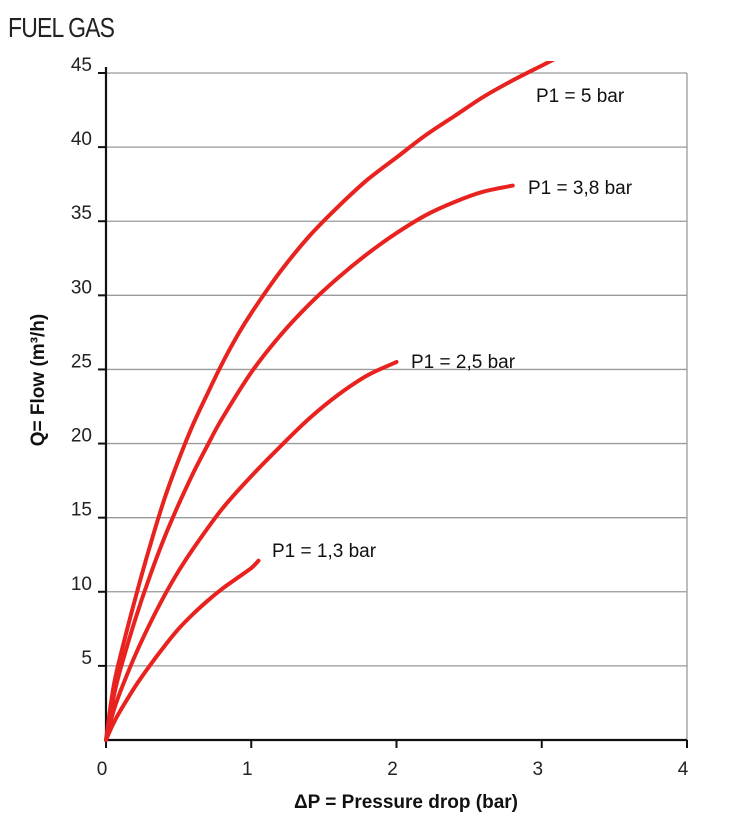  Describe the element at coordinates (683, 769) in the screenshot. I see `x-tick-label: 4` at that location.